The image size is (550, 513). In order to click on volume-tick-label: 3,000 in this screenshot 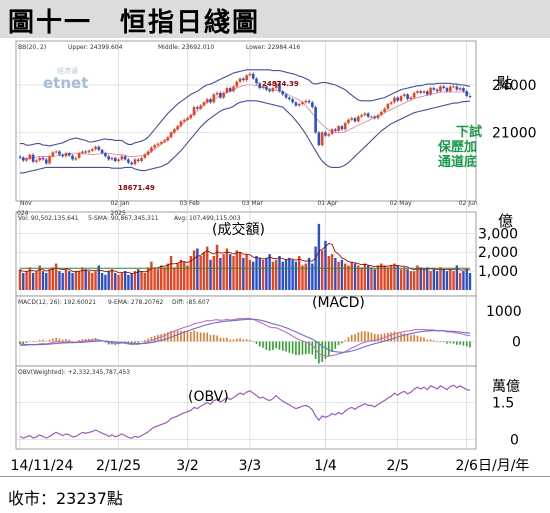, I will do `click(498, 234)`.